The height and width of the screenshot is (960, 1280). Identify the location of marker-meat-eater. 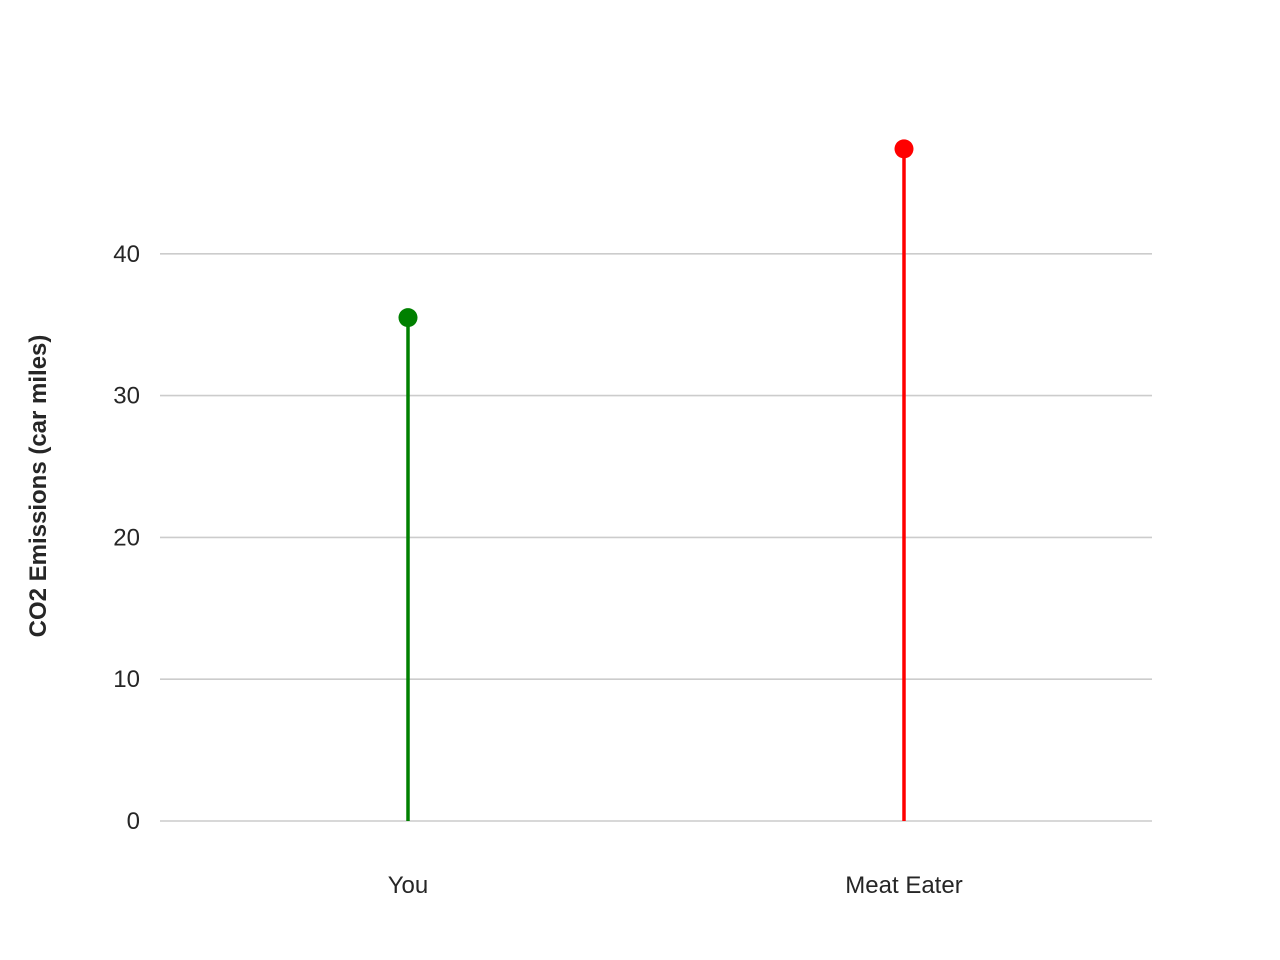
(904, 149).